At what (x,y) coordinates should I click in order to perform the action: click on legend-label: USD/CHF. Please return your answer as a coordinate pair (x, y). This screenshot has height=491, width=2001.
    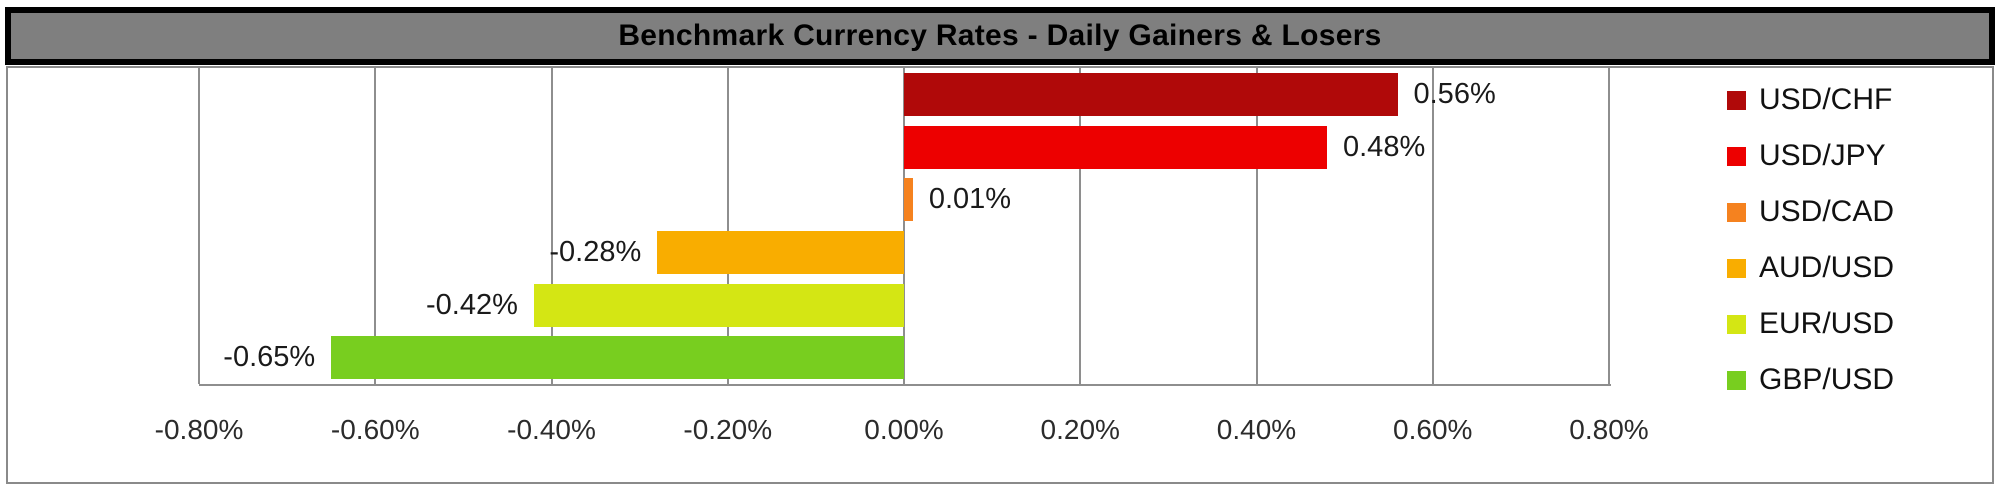
    Looking at the image, I should click on (1826, 99).